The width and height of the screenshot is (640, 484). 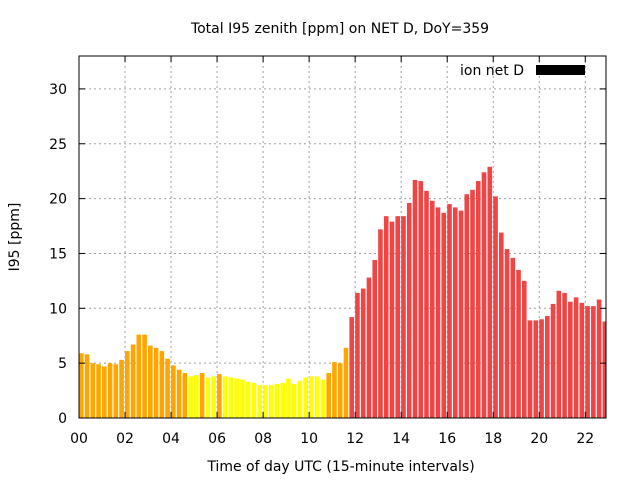 I want to click on x-tick-label: 20, so click(x=539, y=439).